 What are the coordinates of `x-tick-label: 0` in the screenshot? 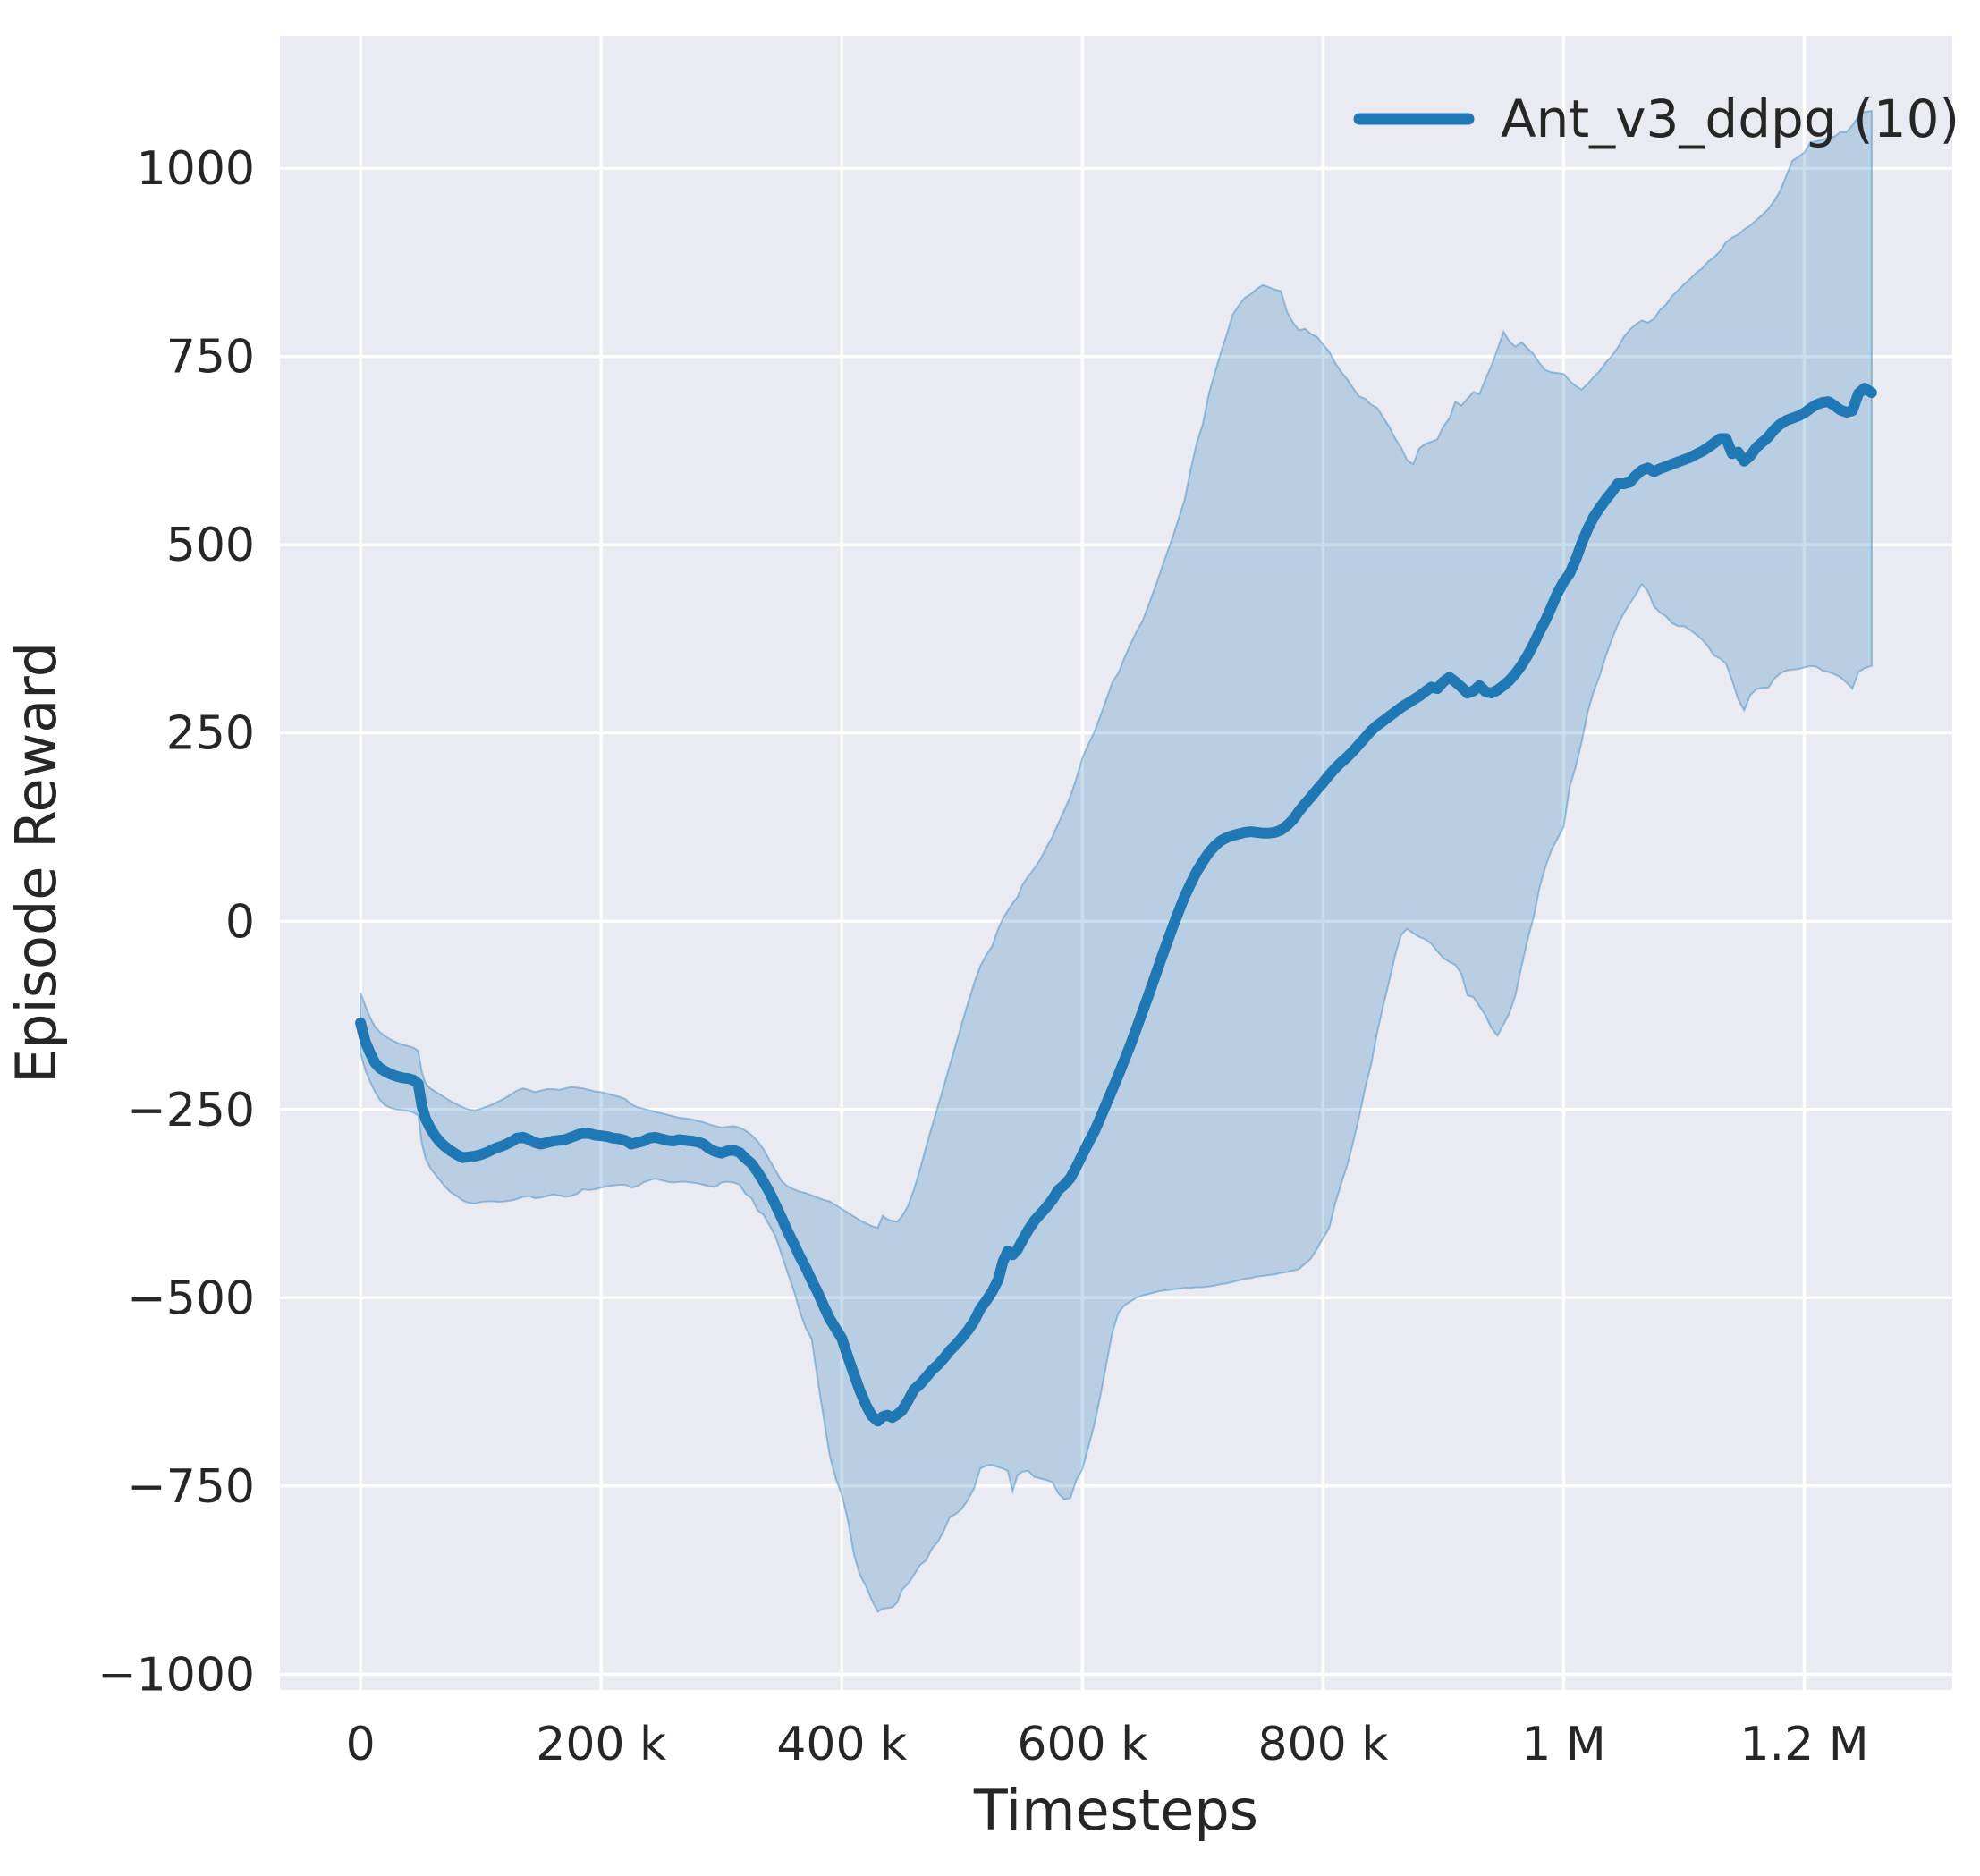 It's located at (361, 1744).